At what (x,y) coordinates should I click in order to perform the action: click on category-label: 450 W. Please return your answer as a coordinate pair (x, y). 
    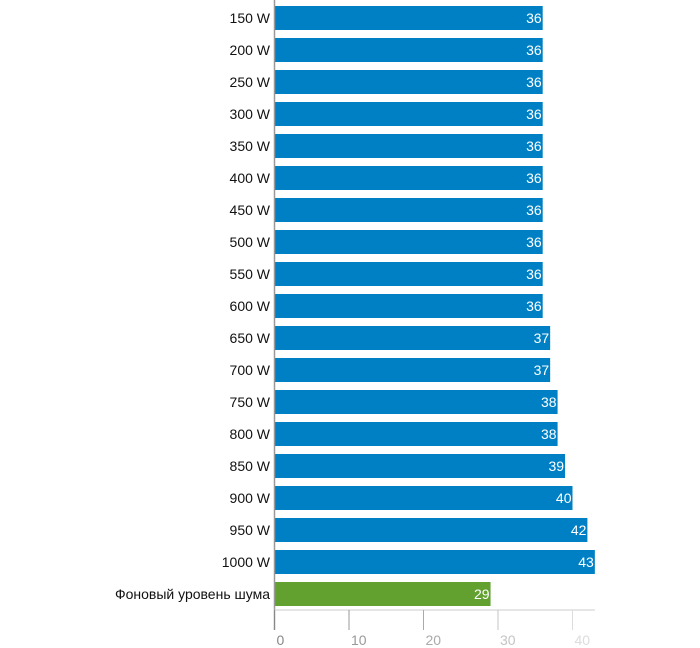
    Looking at the image, I should click on (250, 210).